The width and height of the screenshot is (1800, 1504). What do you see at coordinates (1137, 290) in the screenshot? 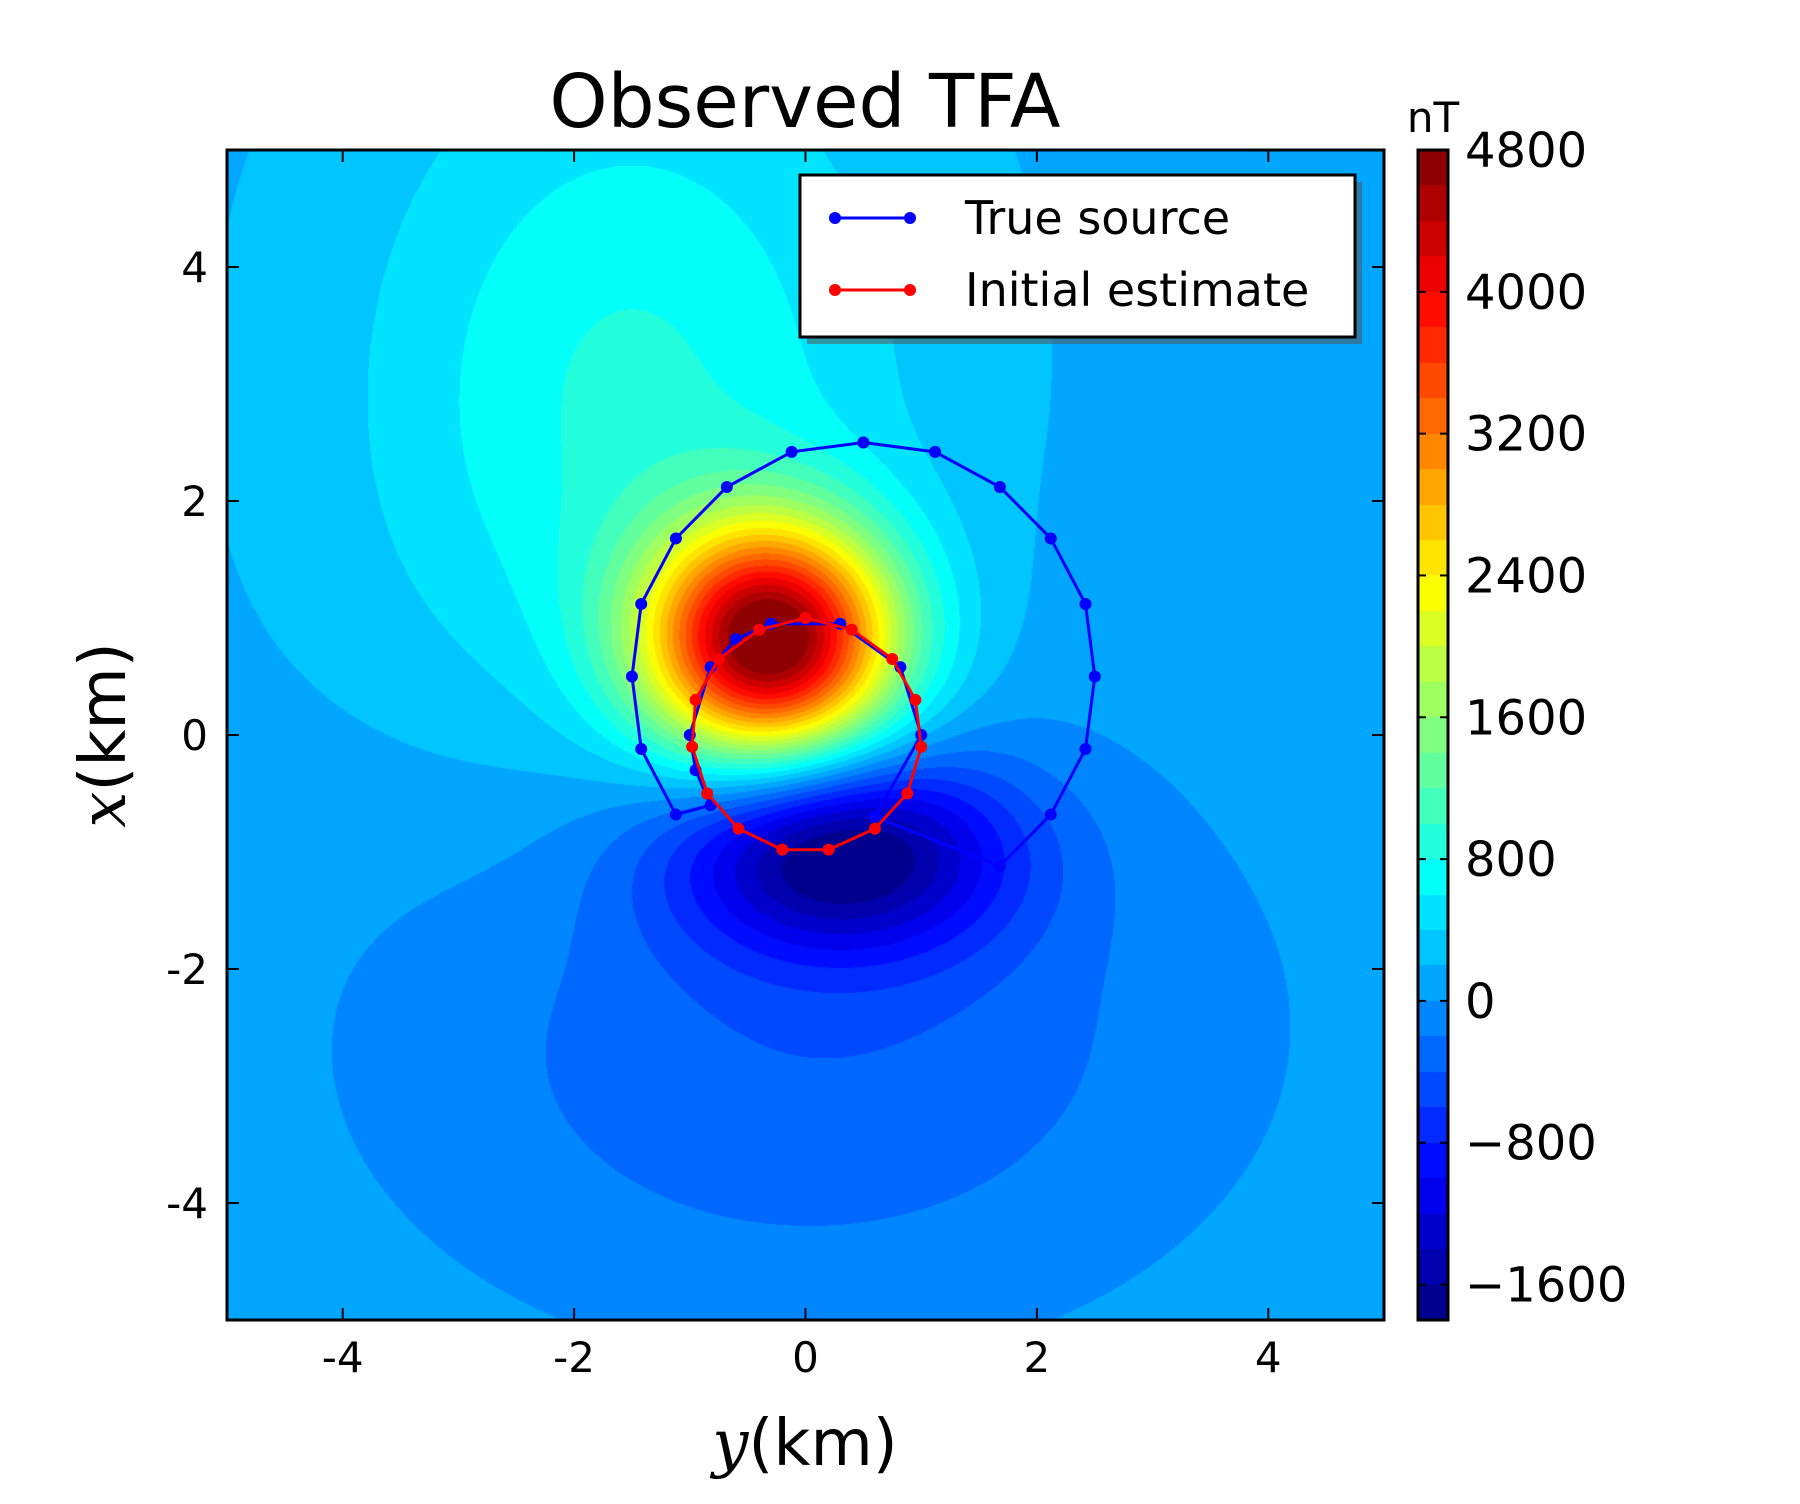
I see `legend-label: Initial estimate` at bounding box center [1137, 290].